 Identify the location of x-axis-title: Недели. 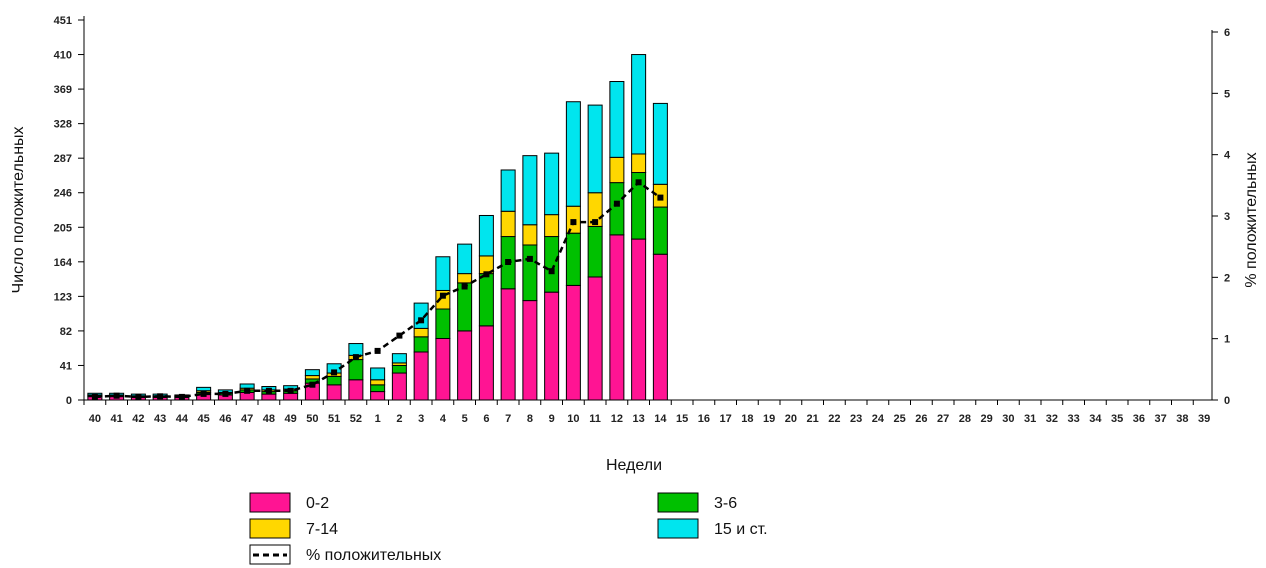
(634, 465).